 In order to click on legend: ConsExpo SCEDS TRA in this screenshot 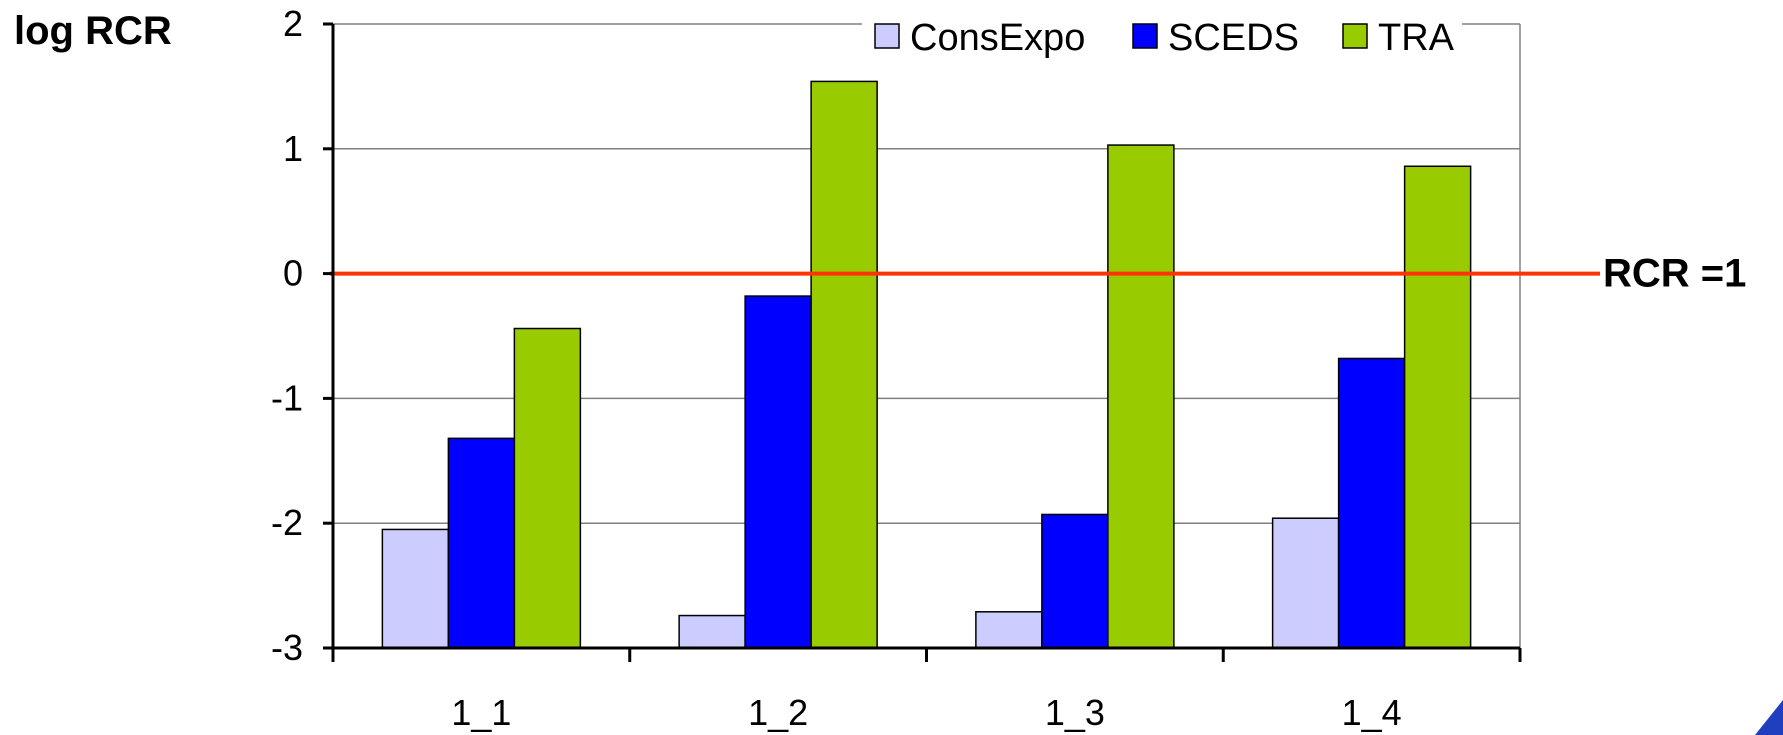, I will do `click(1162, 39)`.